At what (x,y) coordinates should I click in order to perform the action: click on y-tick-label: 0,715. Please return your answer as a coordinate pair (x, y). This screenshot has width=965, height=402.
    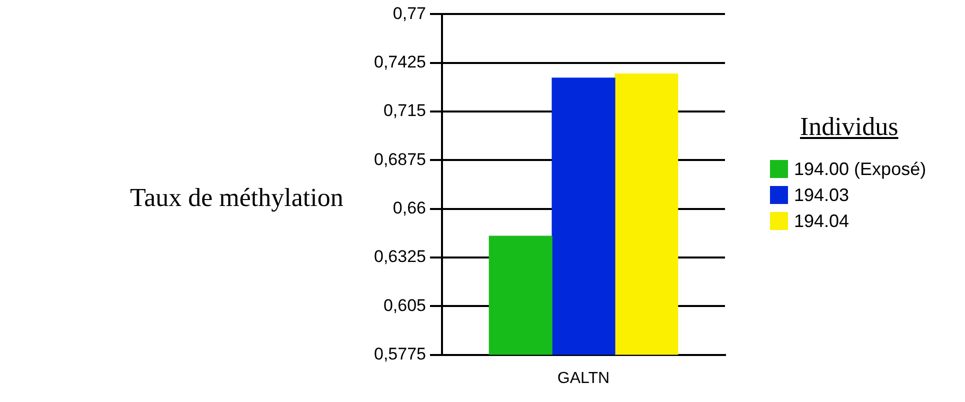
    Looking at the image, I should click on (404, 110).